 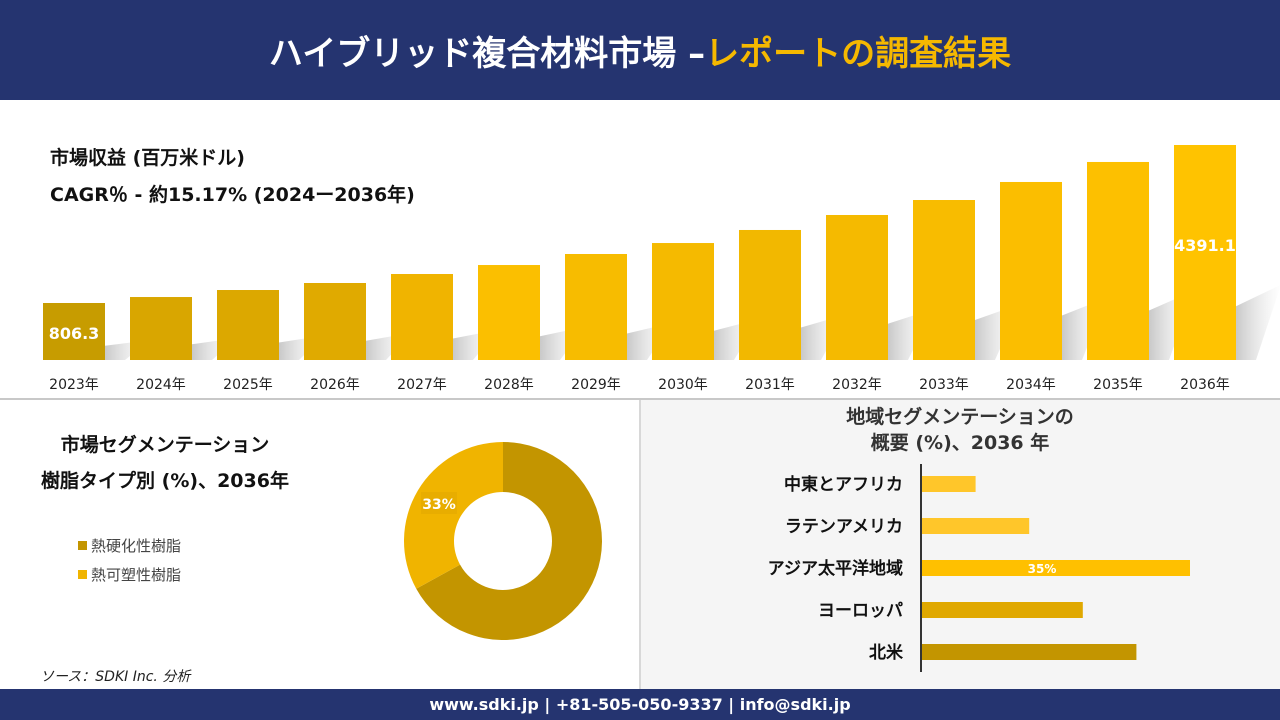 I want to click on revenue-chart-title: 市場収益 (百万米ドル), so click(x=147, y=158).